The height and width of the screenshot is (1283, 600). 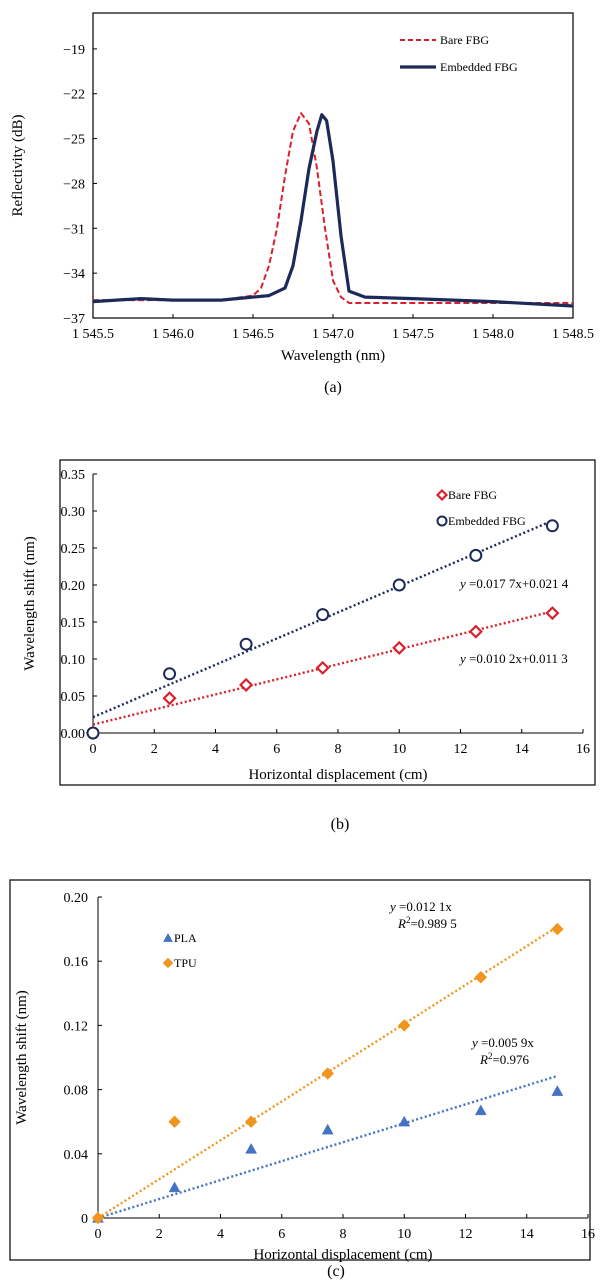 What do you see at coordinates (502, 1042) in the screenshot?
I see `fit-equation: y =0.005 9x` at bounding box center [502, 1042].